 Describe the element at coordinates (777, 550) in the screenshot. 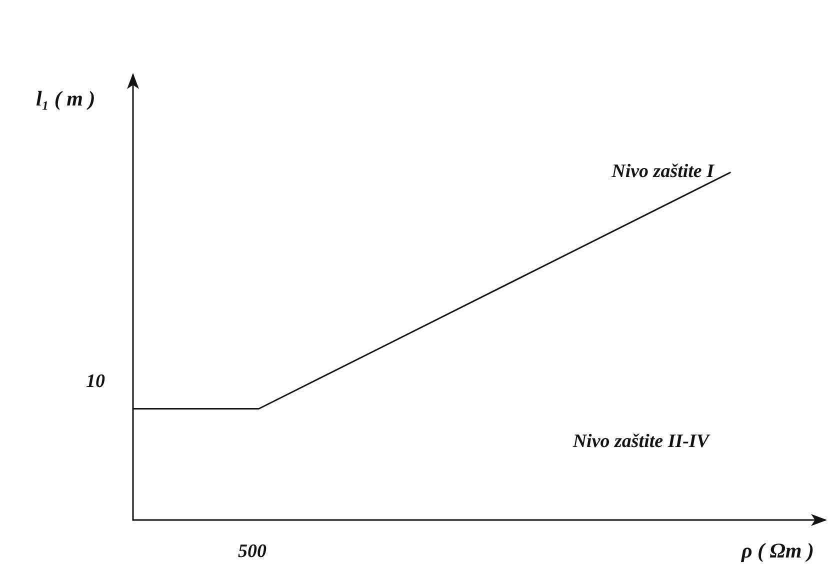

I see `x-axis-title: ρ ( Ωm )` at that location.